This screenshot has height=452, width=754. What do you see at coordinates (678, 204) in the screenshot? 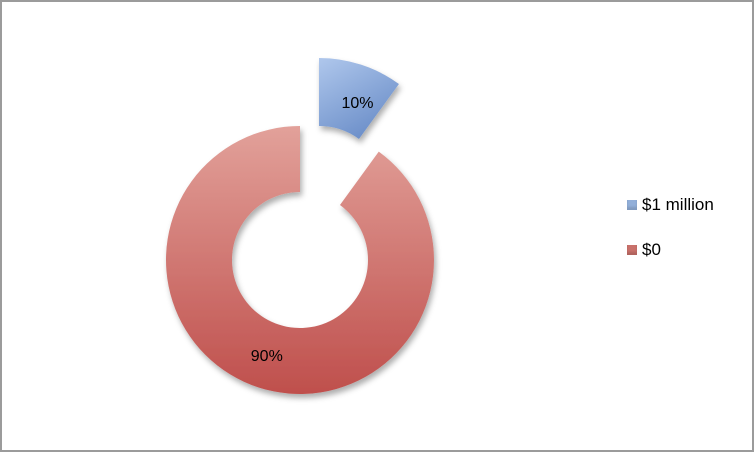
I see `legend-item-label: $1 million` at bounding box center [678, 204].